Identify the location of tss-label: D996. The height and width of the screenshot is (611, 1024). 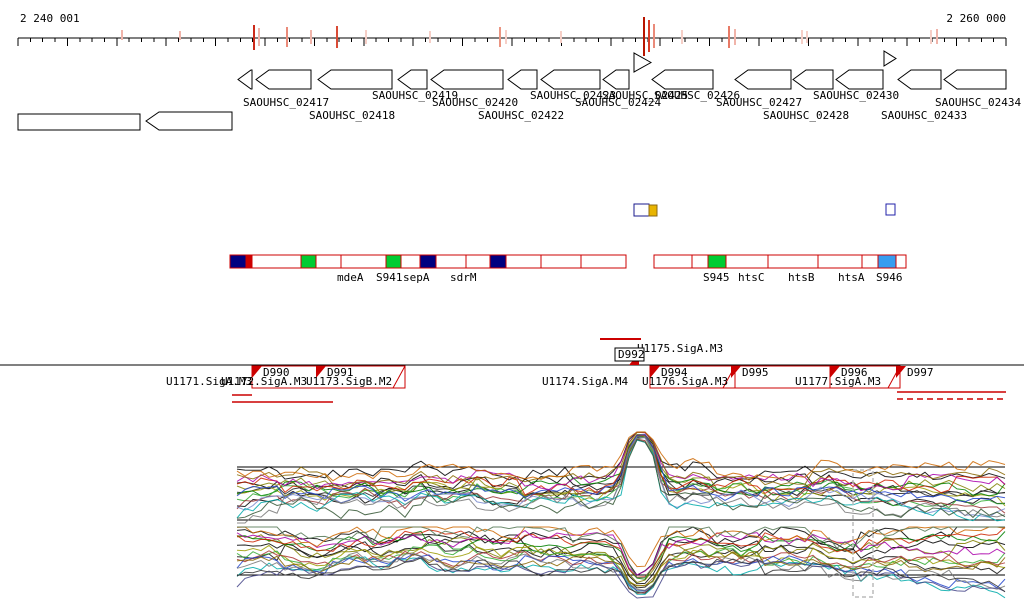
(854, 372).